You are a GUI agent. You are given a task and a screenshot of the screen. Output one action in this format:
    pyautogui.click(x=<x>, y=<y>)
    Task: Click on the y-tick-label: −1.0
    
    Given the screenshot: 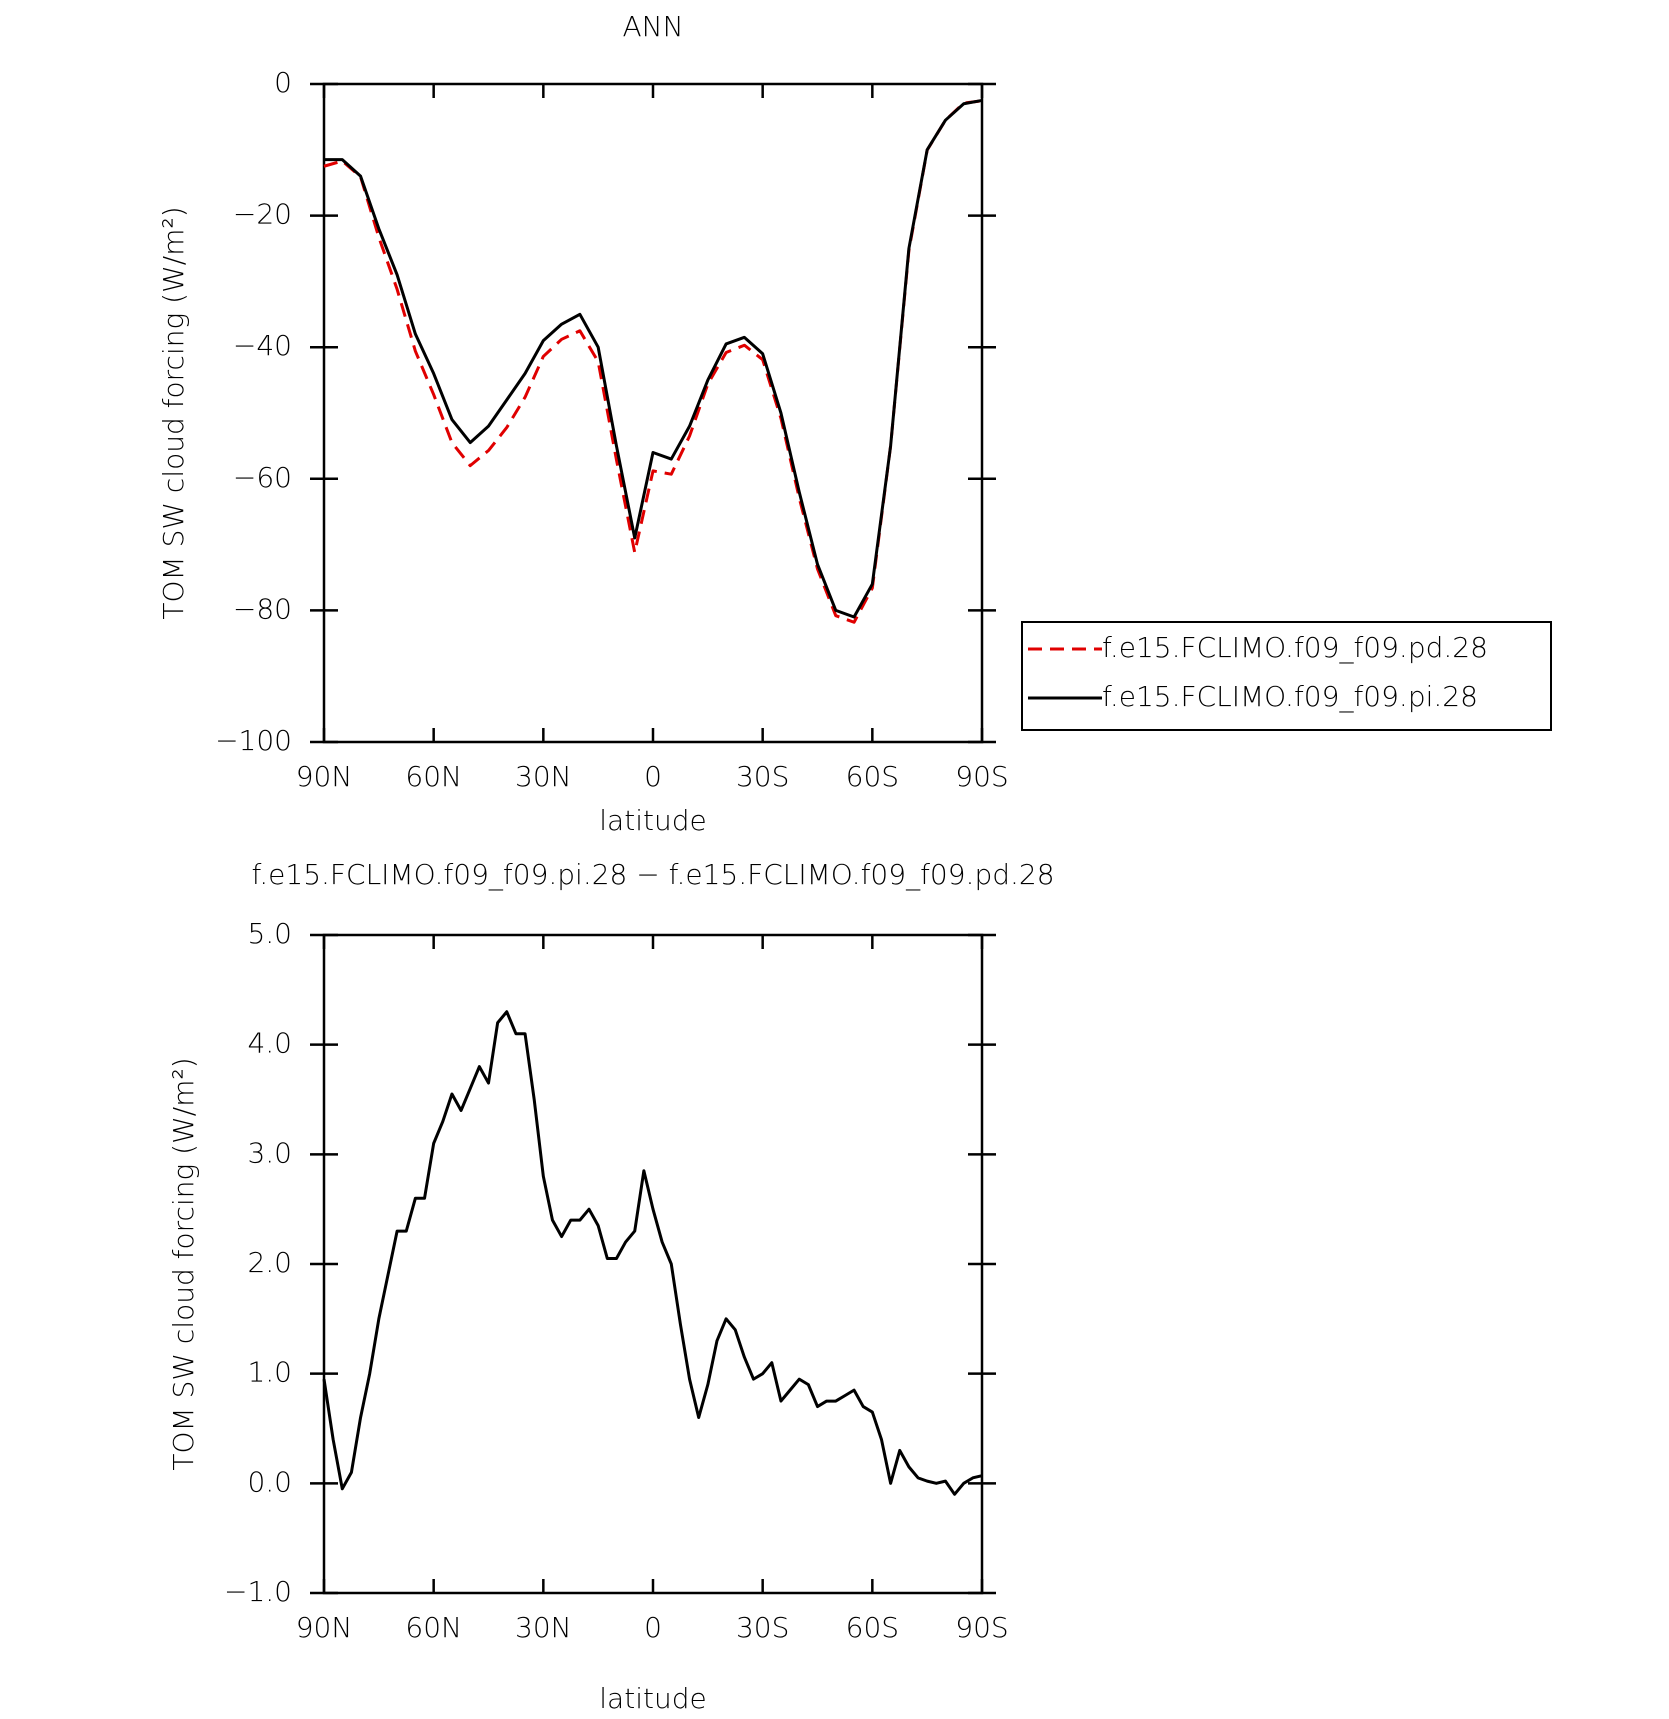 What is the action you would take?
    pyautogui.click(x=258, y=1591)
    